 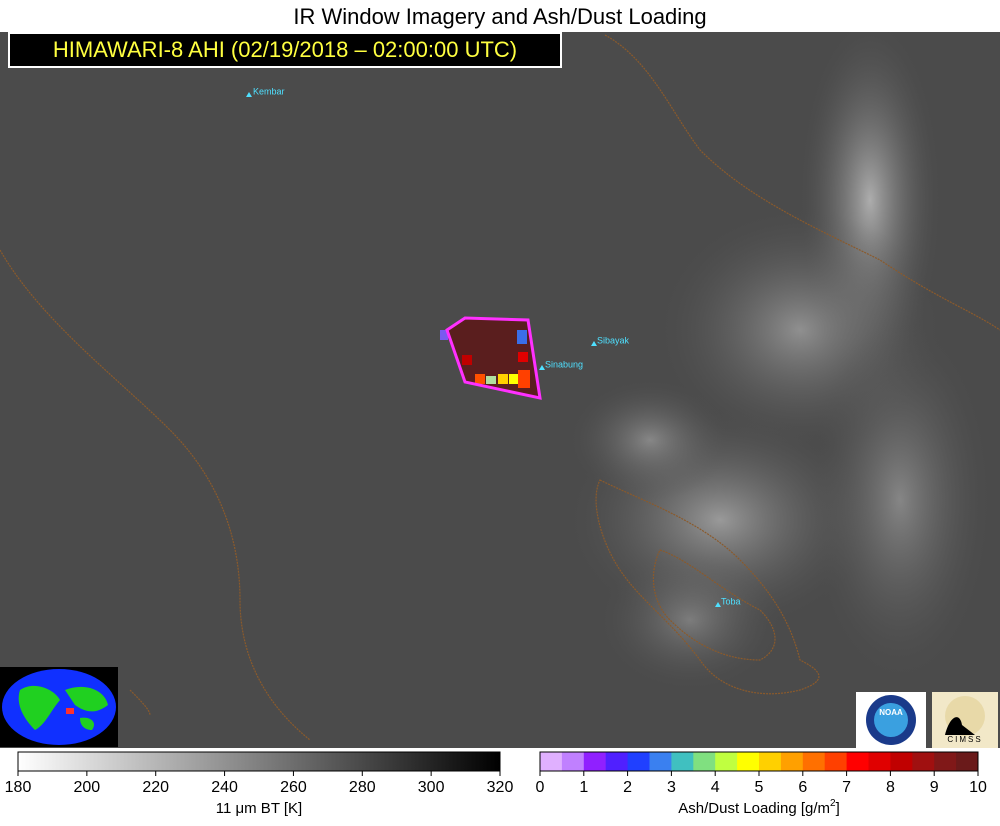 What do you see at coordinates (891, 712) in the screenshot?
I see `noaa-text: NOAA` at bounding box center [891, 712].